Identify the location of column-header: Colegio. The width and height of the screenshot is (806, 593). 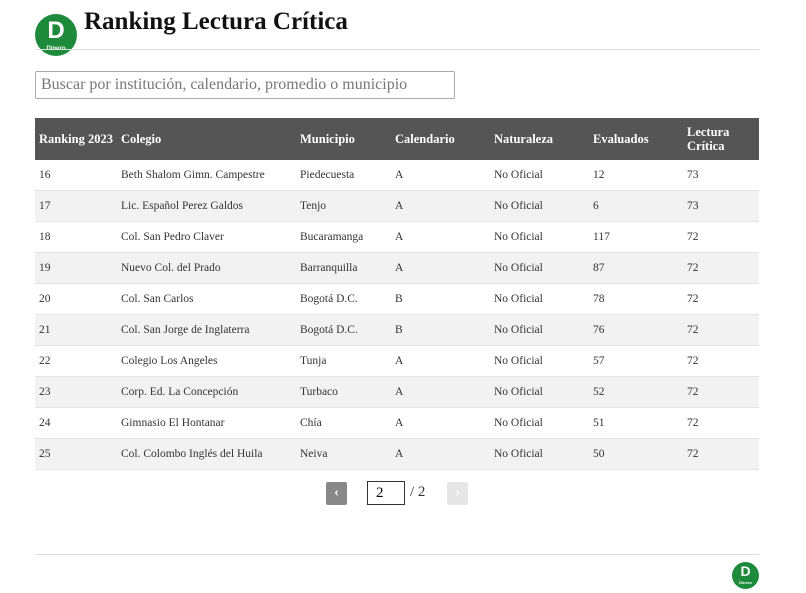
(206, 139).